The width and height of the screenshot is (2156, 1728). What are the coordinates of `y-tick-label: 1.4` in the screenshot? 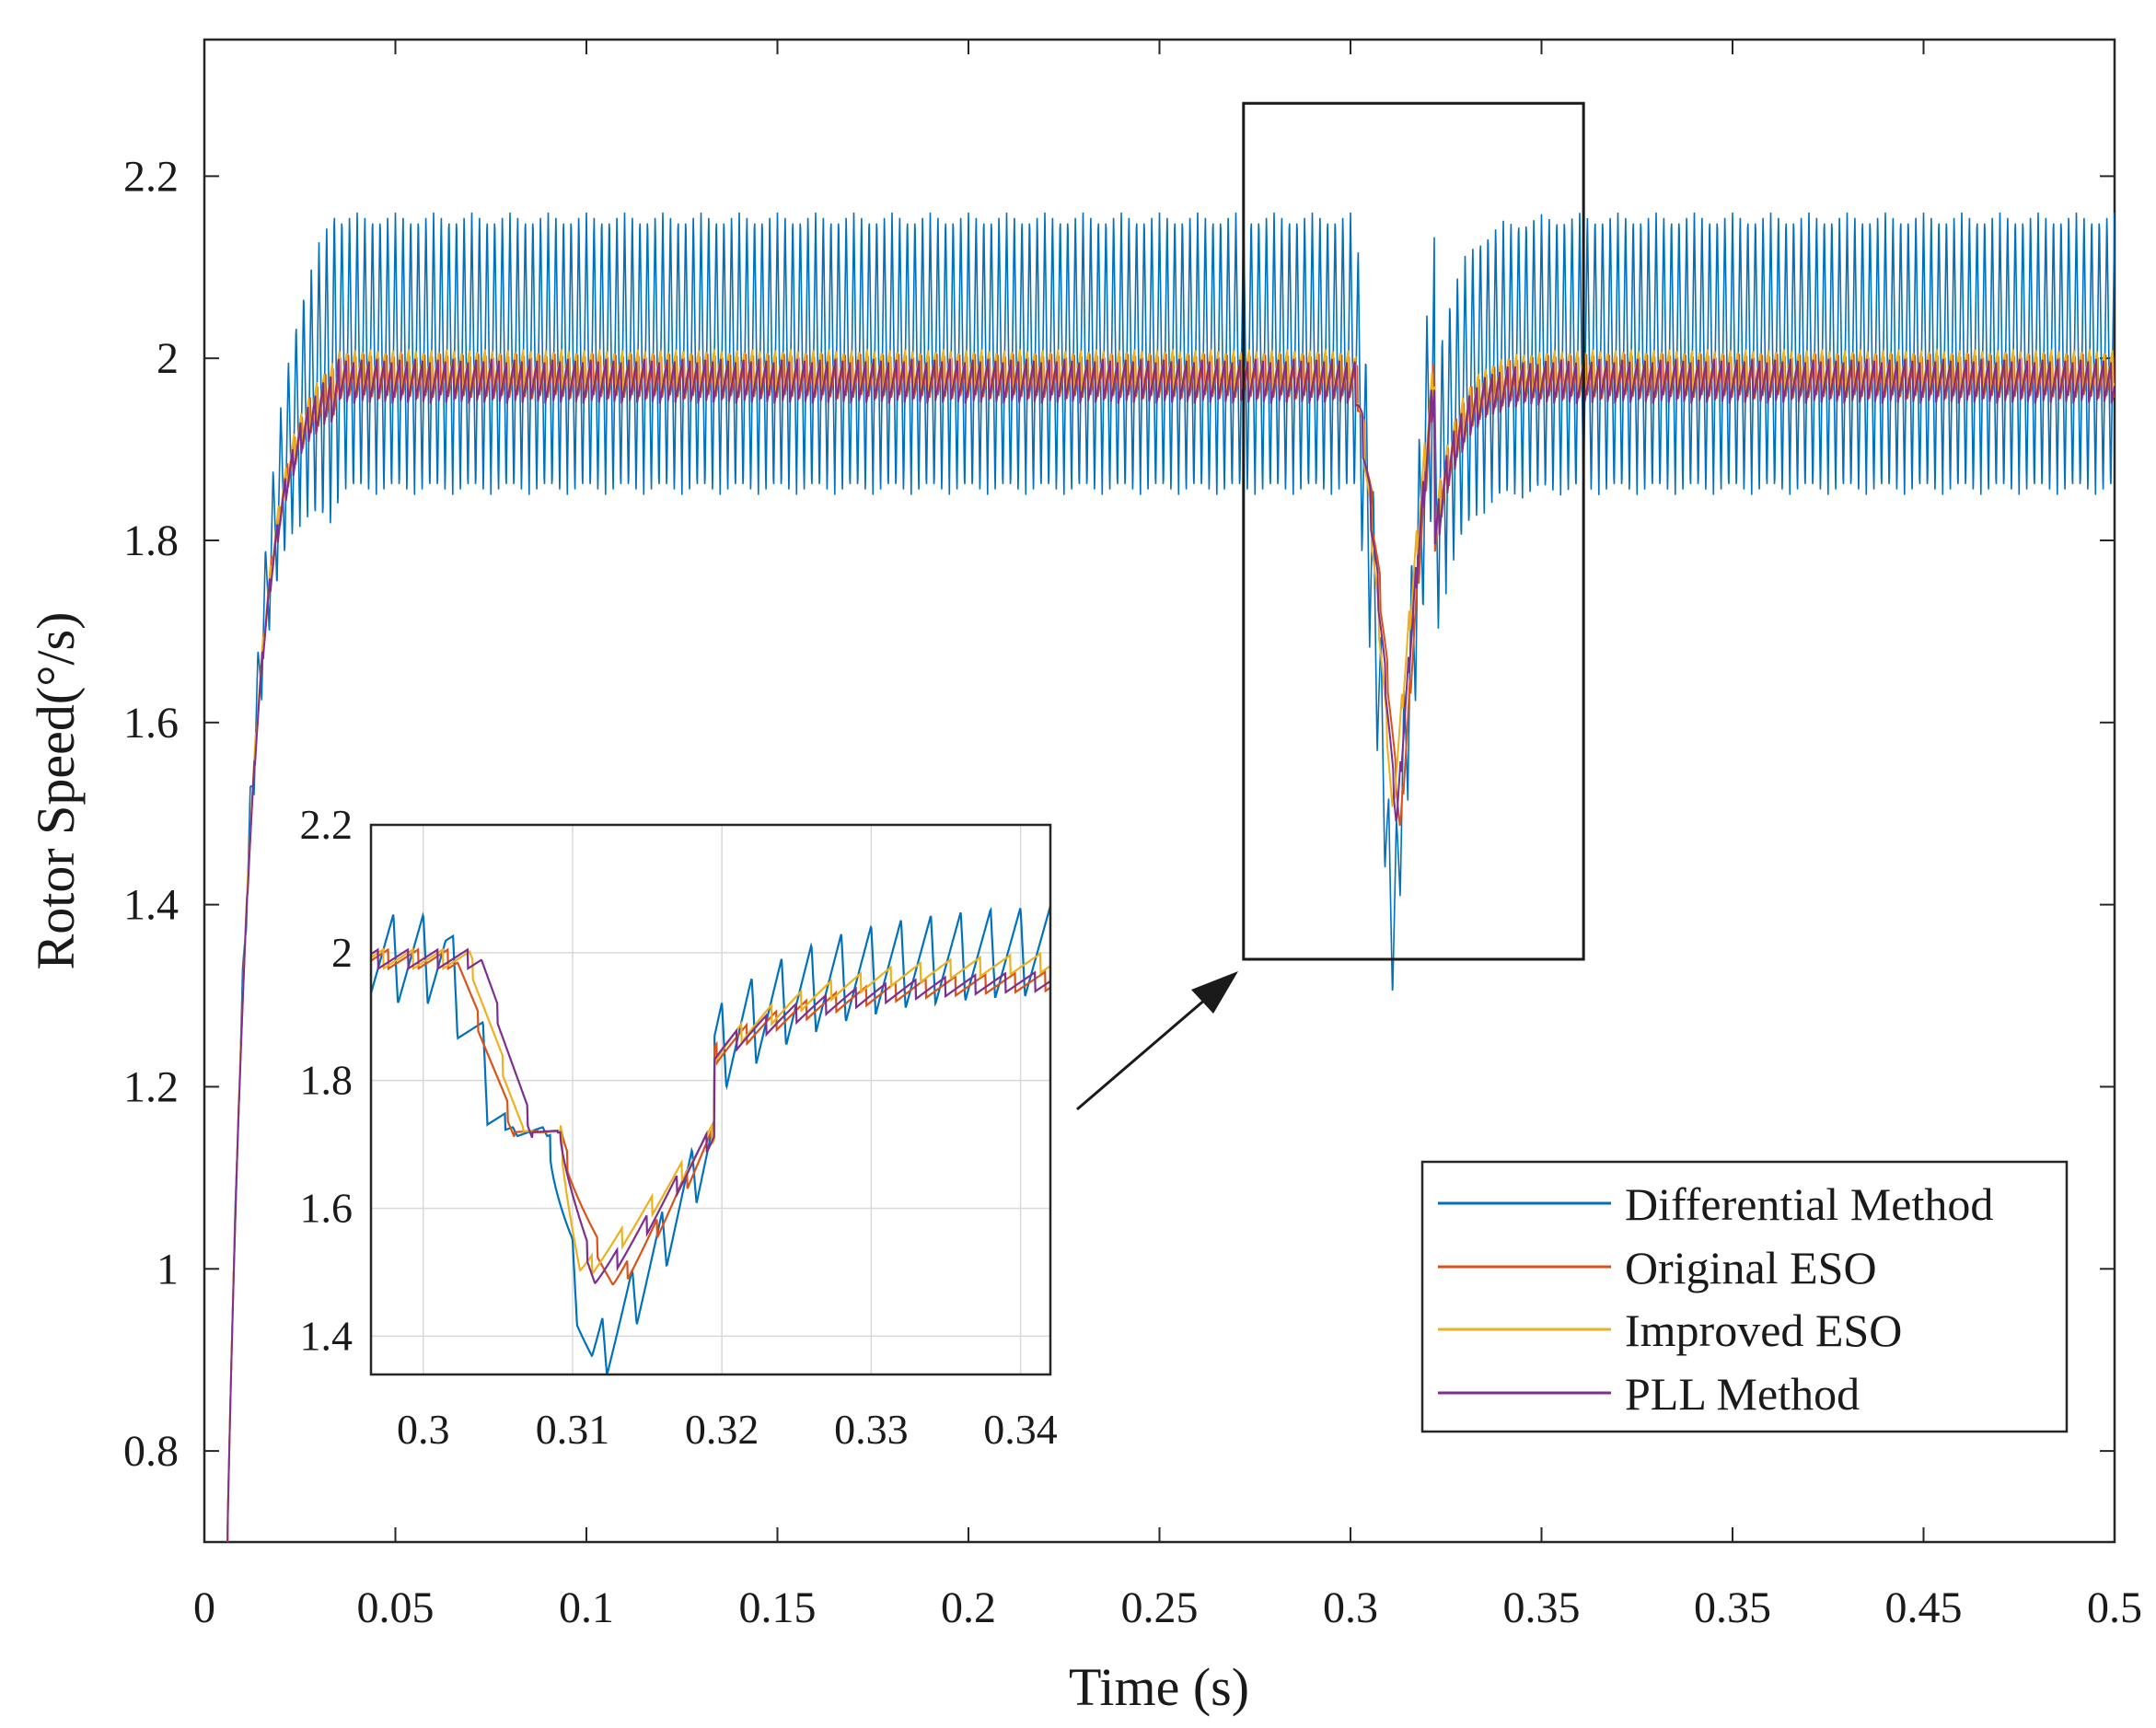 It's located at (151, 905).